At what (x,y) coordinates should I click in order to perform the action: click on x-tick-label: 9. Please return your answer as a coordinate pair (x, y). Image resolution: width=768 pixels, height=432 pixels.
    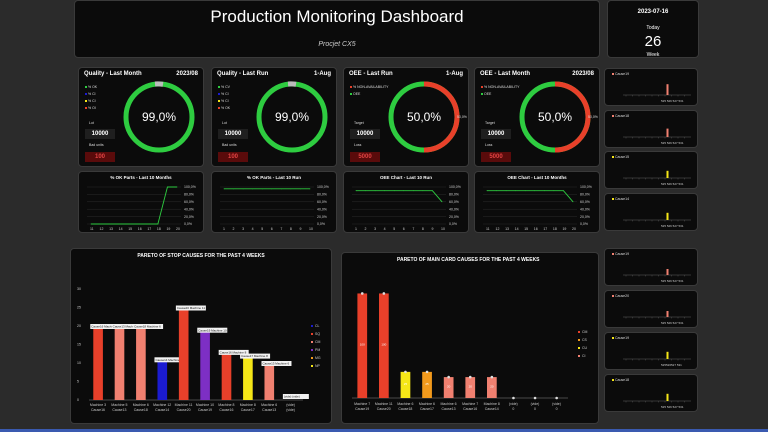
    Looking at the image, I should click on (300, 229).